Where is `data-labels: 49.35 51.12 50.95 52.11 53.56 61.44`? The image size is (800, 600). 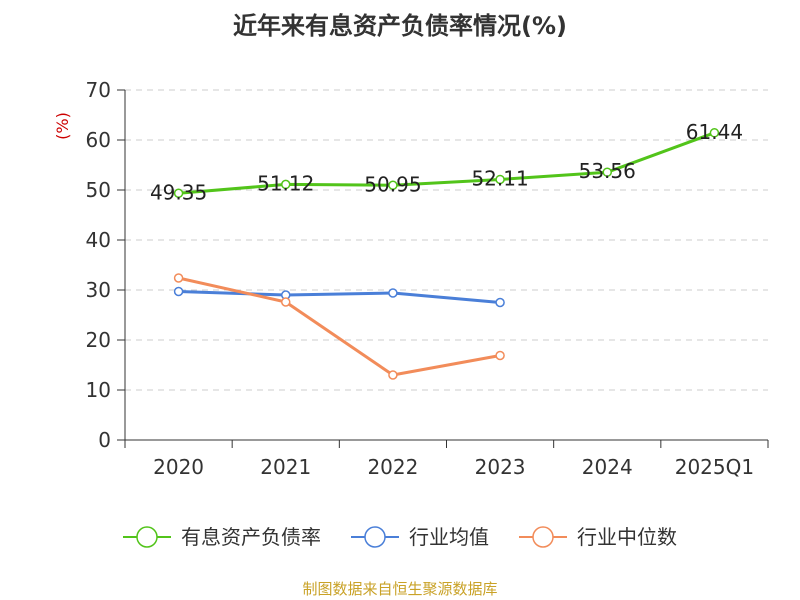
data-labels: 49.35 51.12 50.95 52.11 53.56 61.44 is located at coordinates (446, 162).